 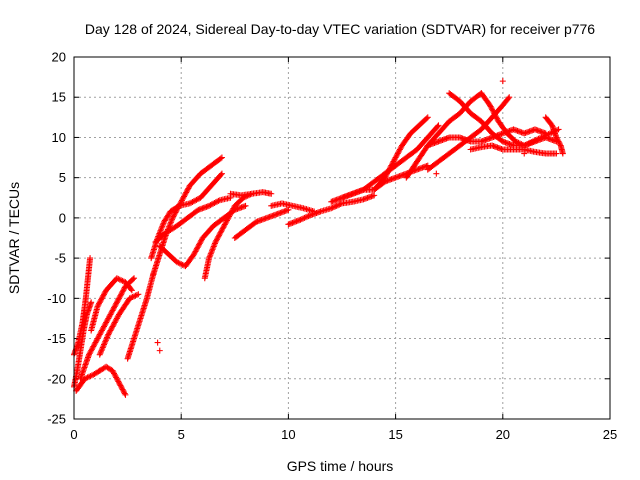 I want to click on x-axis-label: GPS time / hours, so click(x=340, y=466).